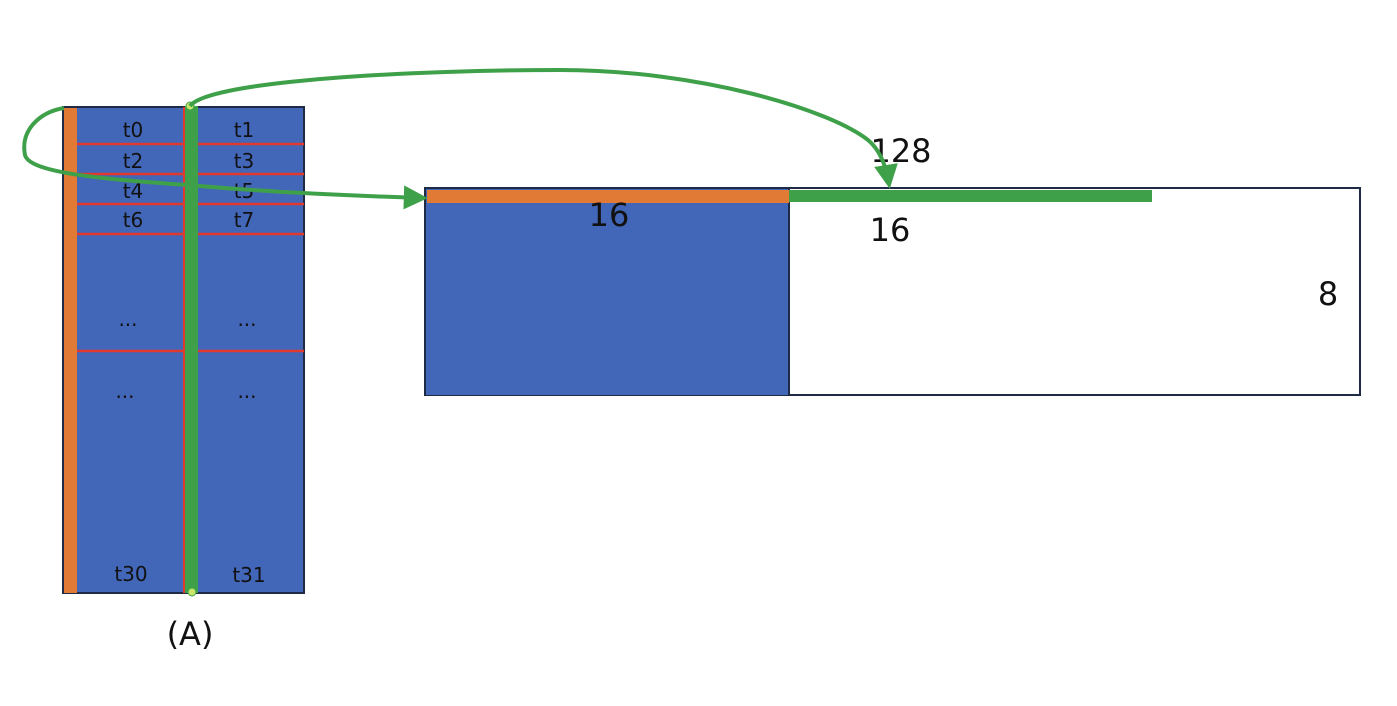 The height and width of the screenshot is (706, 1397). Describe the element at coordinates (609, 215) in the screenshot. I see `label-16-blue: 16` at that location.